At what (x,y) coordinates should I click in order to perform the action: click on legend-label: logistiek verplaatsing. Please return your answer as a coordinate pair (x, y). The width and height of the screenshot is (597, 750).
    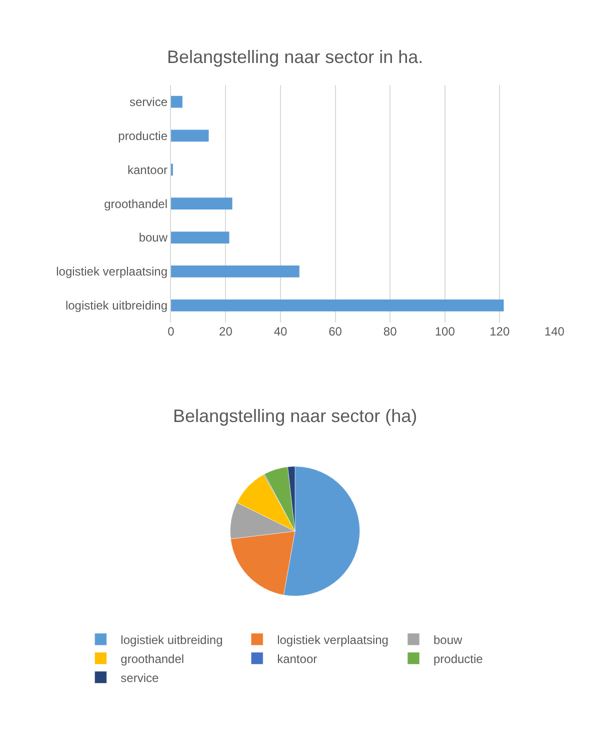
    Looking at the image, I should click on (332, 639).